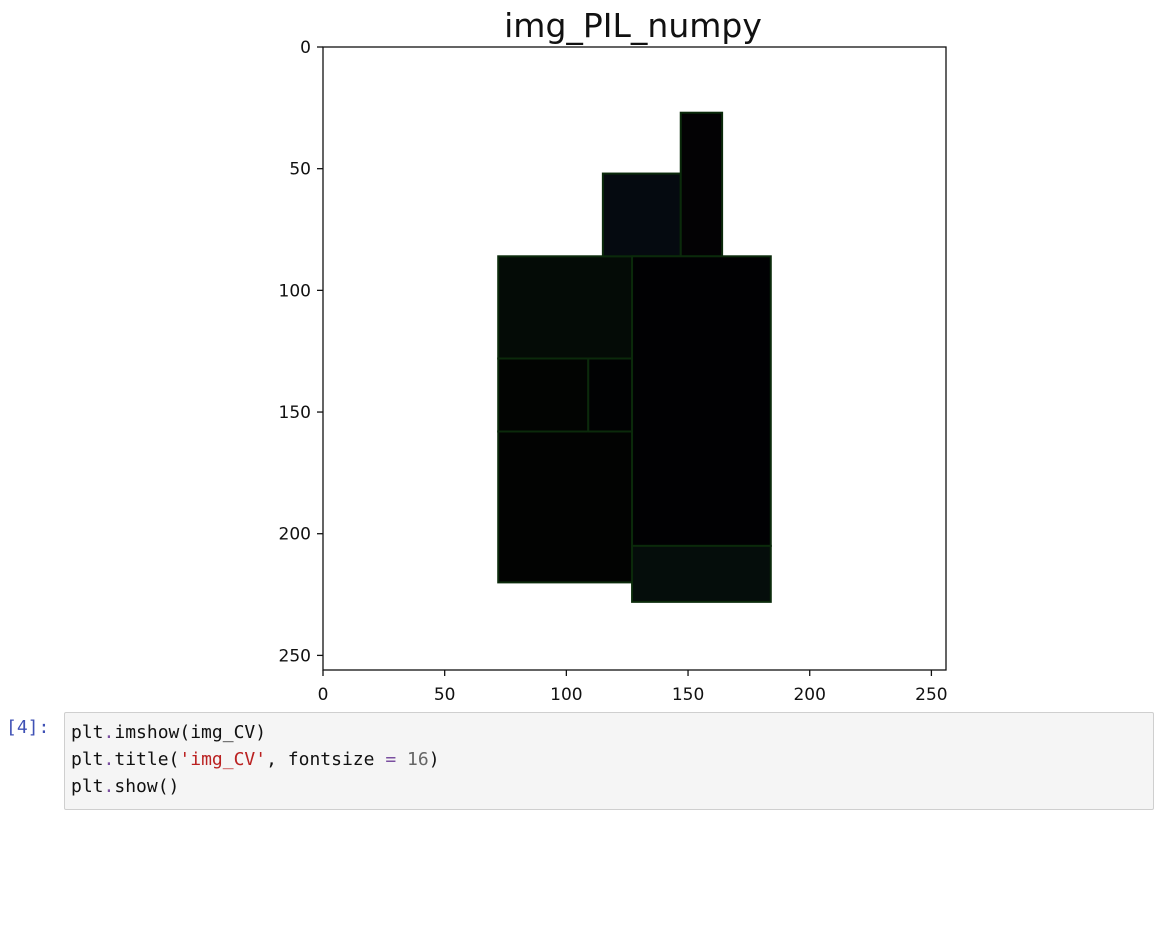 The width and height of the screenshot is (1160, 948). Describe the element at coordinates (295, 656) in the screenshot. I see `y-tick-label: 250` at that location.